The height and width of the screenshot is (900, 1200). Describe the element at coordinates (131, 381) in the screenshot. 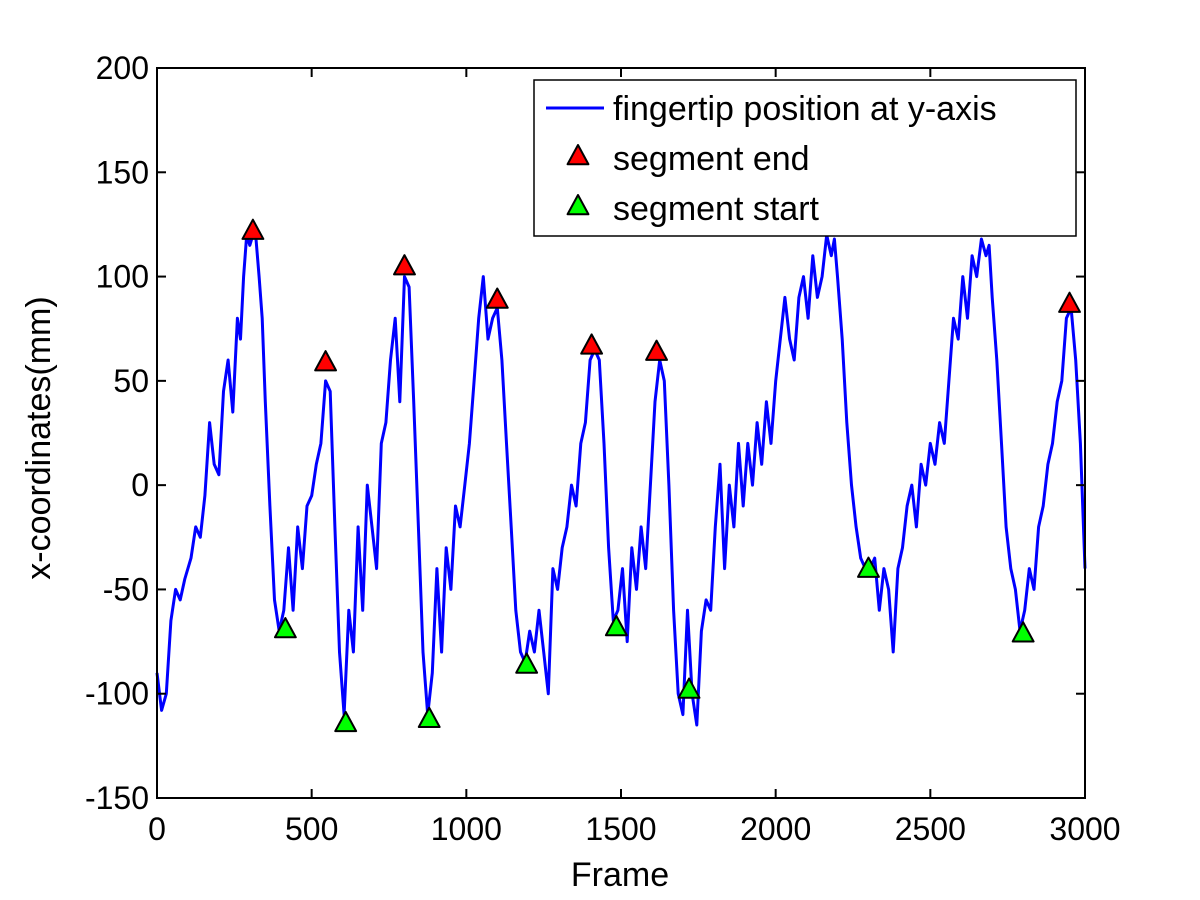

I see `y-tick-label: 50` at that location.